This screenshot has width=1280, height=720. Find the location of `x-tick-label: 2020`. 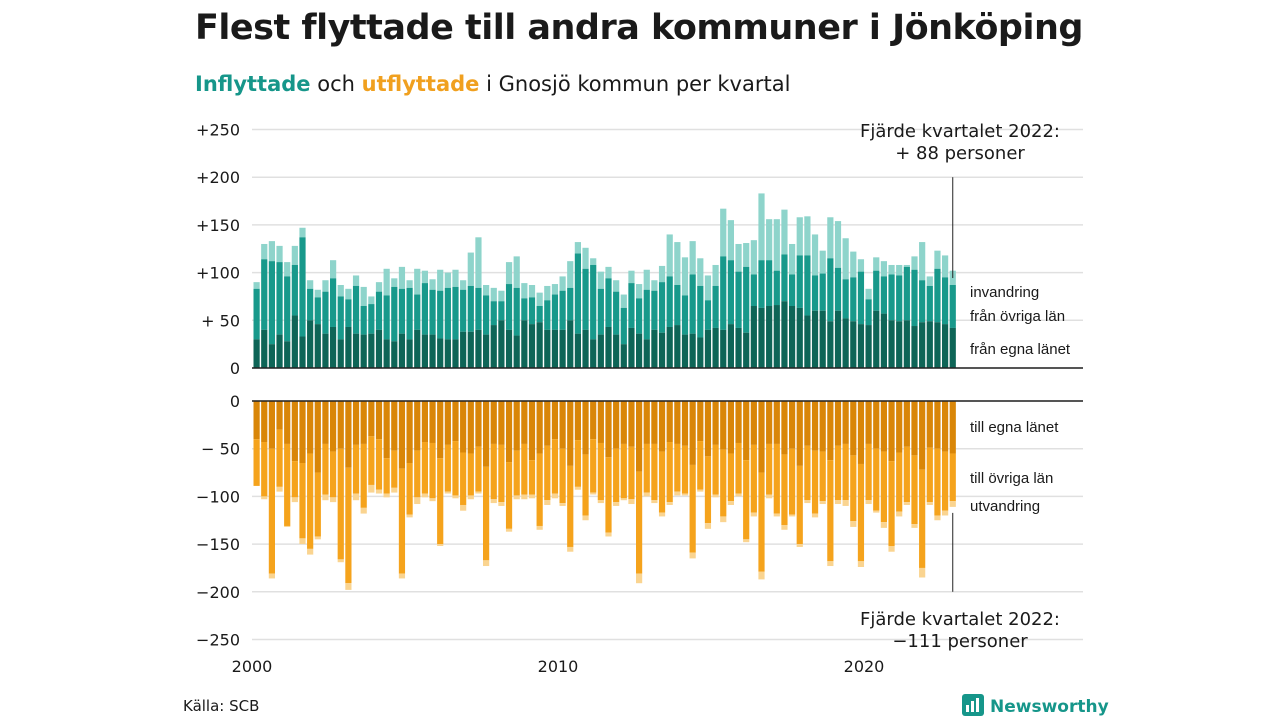

x-tick-label: 2020 is located at coordinates (864, 666).